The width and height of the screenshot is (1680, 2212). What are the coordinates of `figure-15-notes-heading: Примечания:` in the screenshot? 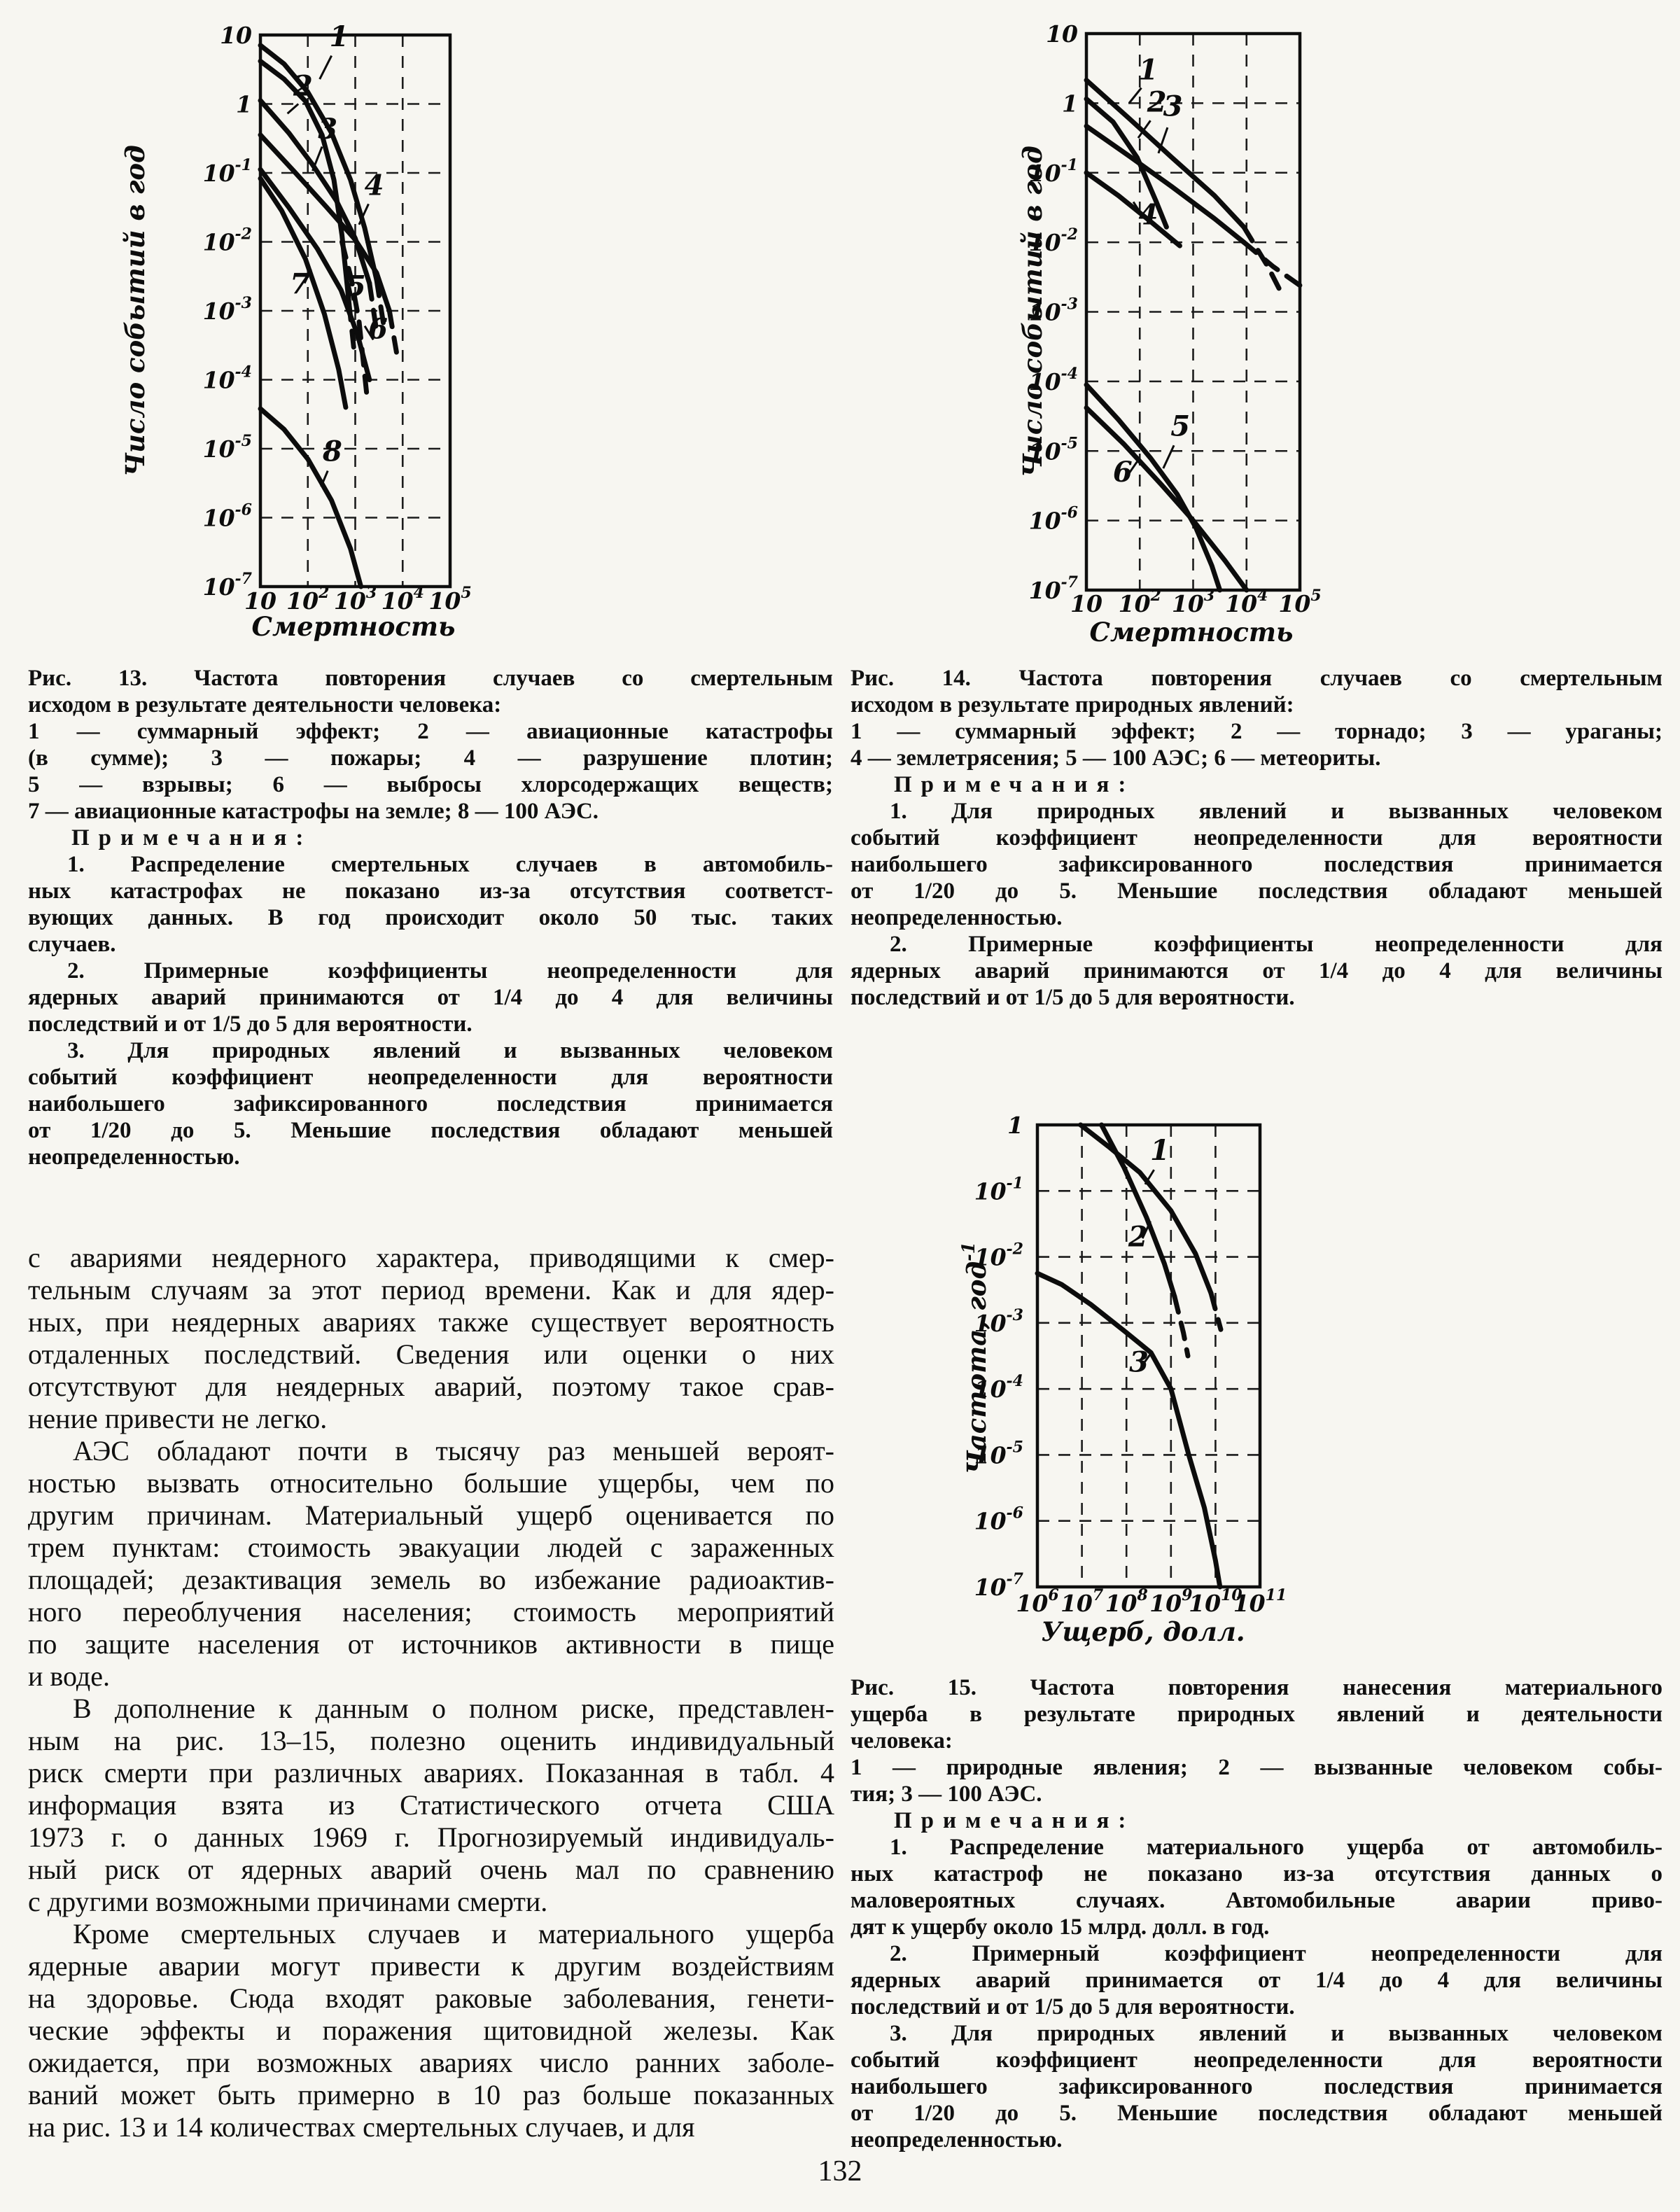 It's located at (1014, 1820).